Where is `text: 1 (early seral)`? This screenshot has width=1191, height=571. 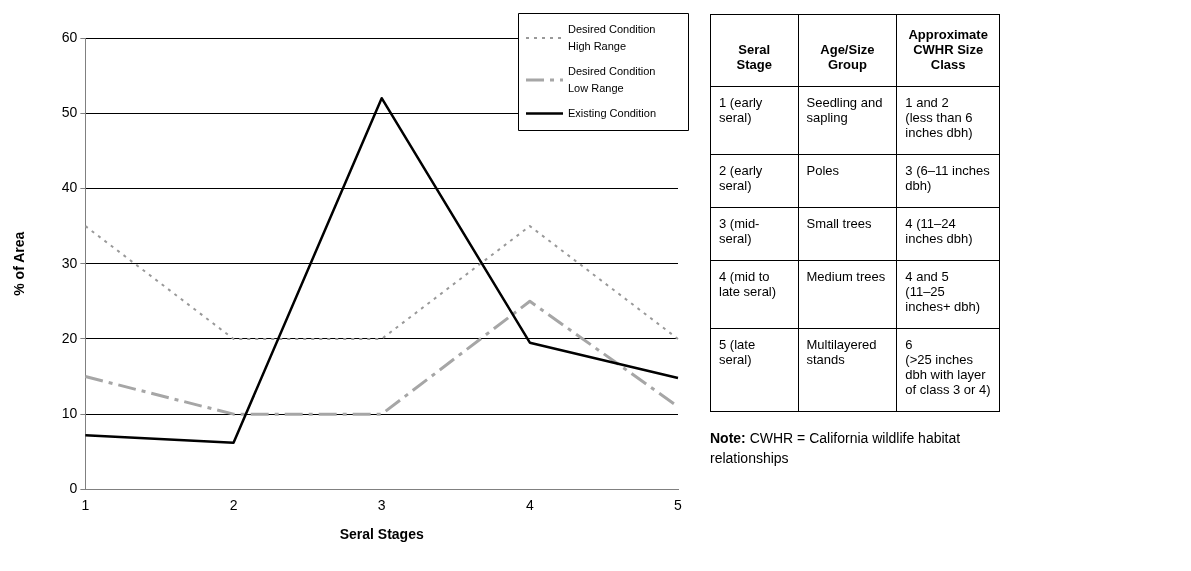
text: 1 (early seral) is located at coordinates (741, 110).